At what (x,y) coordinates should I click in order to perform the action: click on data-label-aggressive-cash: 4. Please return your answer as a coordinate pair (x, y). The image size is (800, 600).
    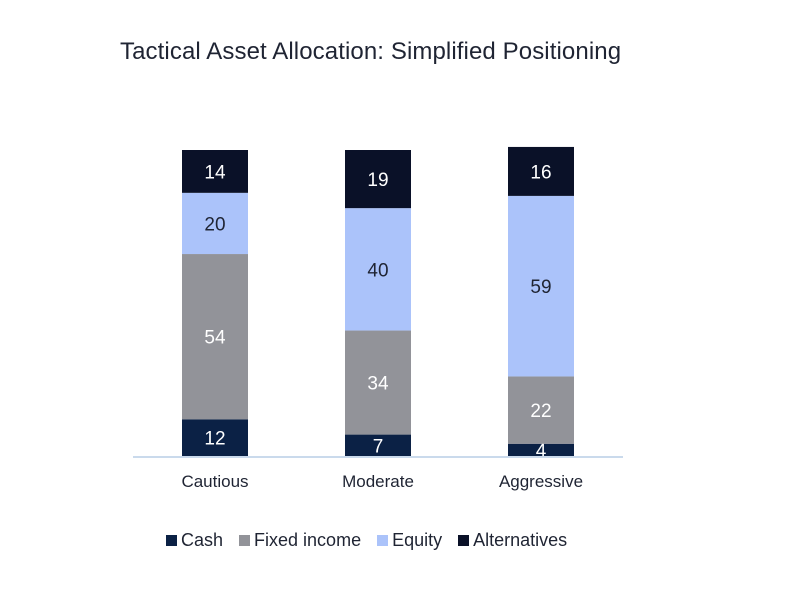
    Looking at the image, I should click on (541, 451).